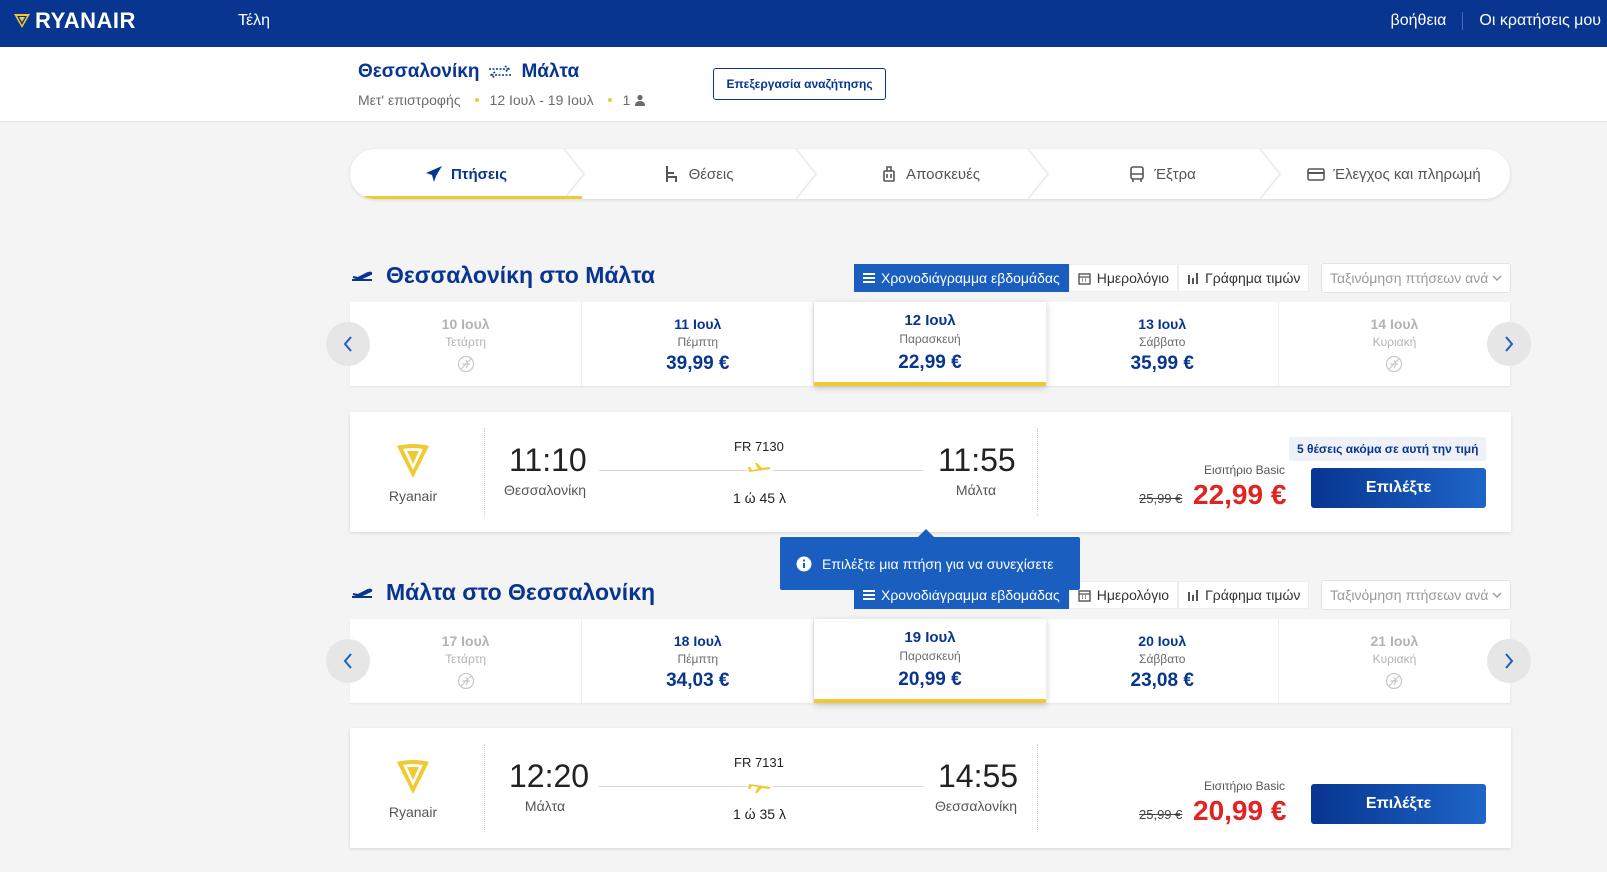 This screenshot has width=1607, height=872. What do you see at coordinates (550, 71) in the screenshot?
I see `destination-city: Μάλτα` at bounding box center [550, 71].